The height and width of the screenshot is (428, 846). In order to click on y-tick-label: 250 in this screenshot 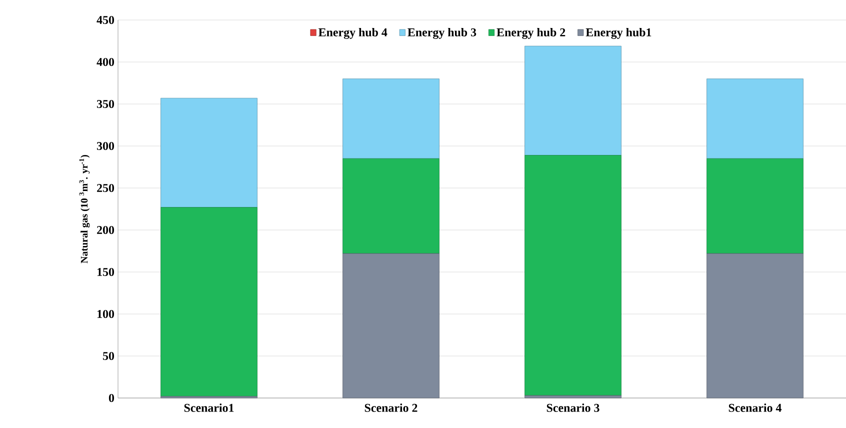, I will do `click(105, 188)`.